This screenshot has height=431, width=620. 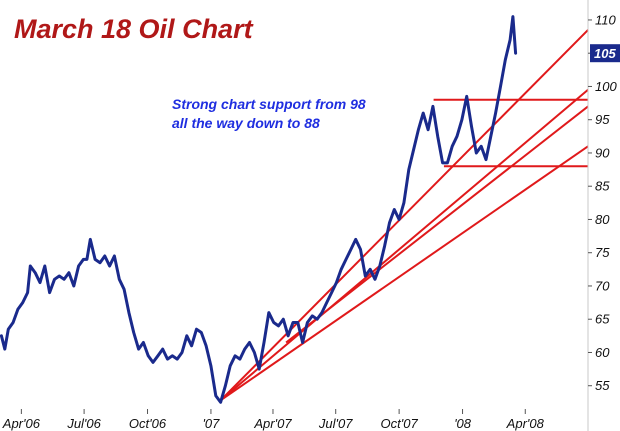 I want to click on y-tick-label-85: 85, so click(x=602, y=186).